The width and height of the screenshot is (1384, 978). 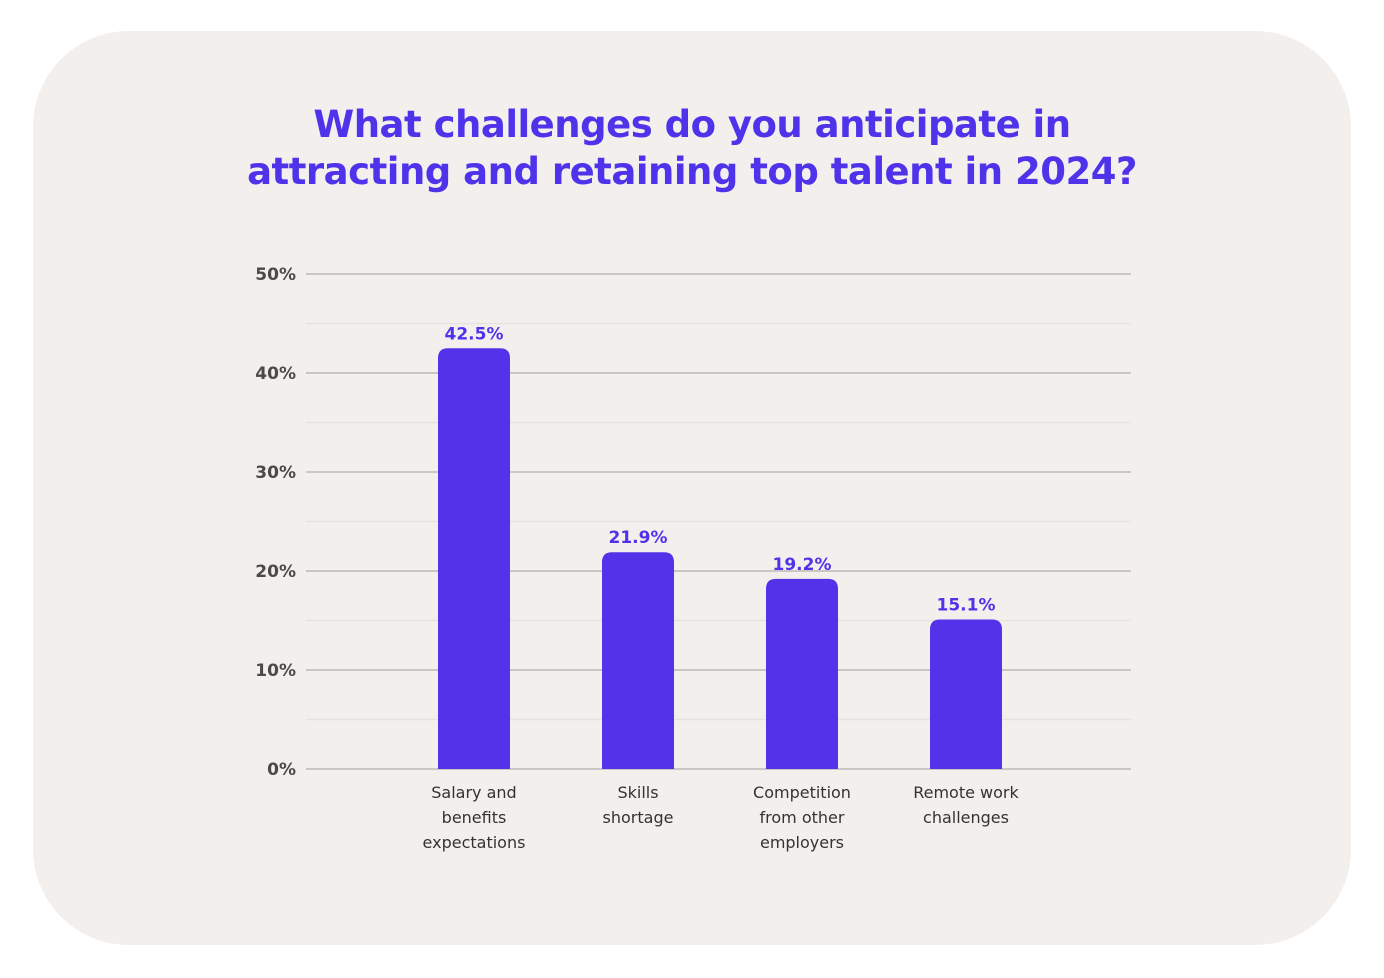 I want to click on y-tick-label: 40%, so click(x=275, y=374).